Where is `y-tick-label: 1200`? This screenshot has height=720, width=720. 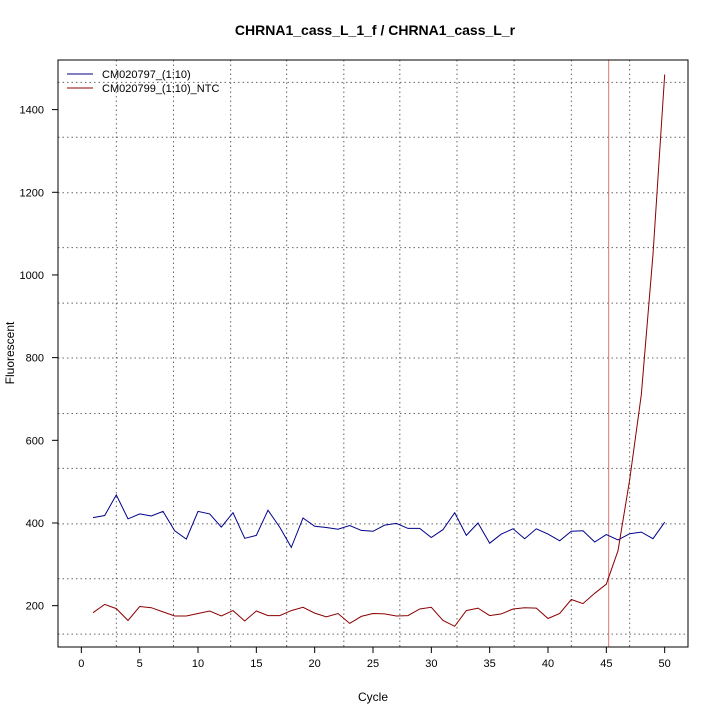 y-tick-label: 1200 is located at coordinates (32, 193).